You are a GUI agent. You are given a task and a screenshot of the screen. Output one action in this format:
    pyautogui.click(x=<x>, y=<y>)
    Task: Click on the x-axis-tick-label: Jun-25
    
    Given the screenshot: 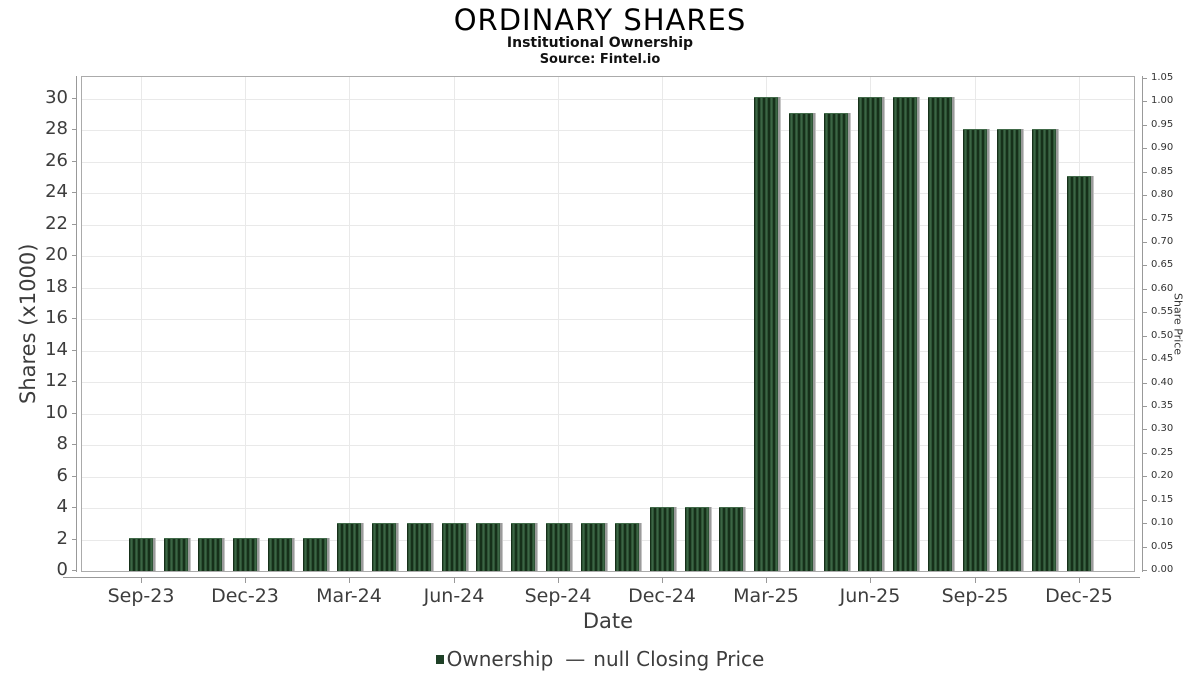 What is the action you would take?
    pyautogui.click(x=870, y=596)
    